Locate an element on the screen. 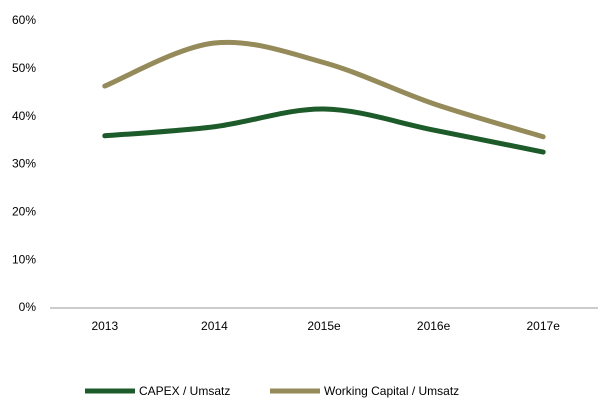 This screenshot has height=401, width=599. y-tick-label: 10% is located at coordinates (24, 259).